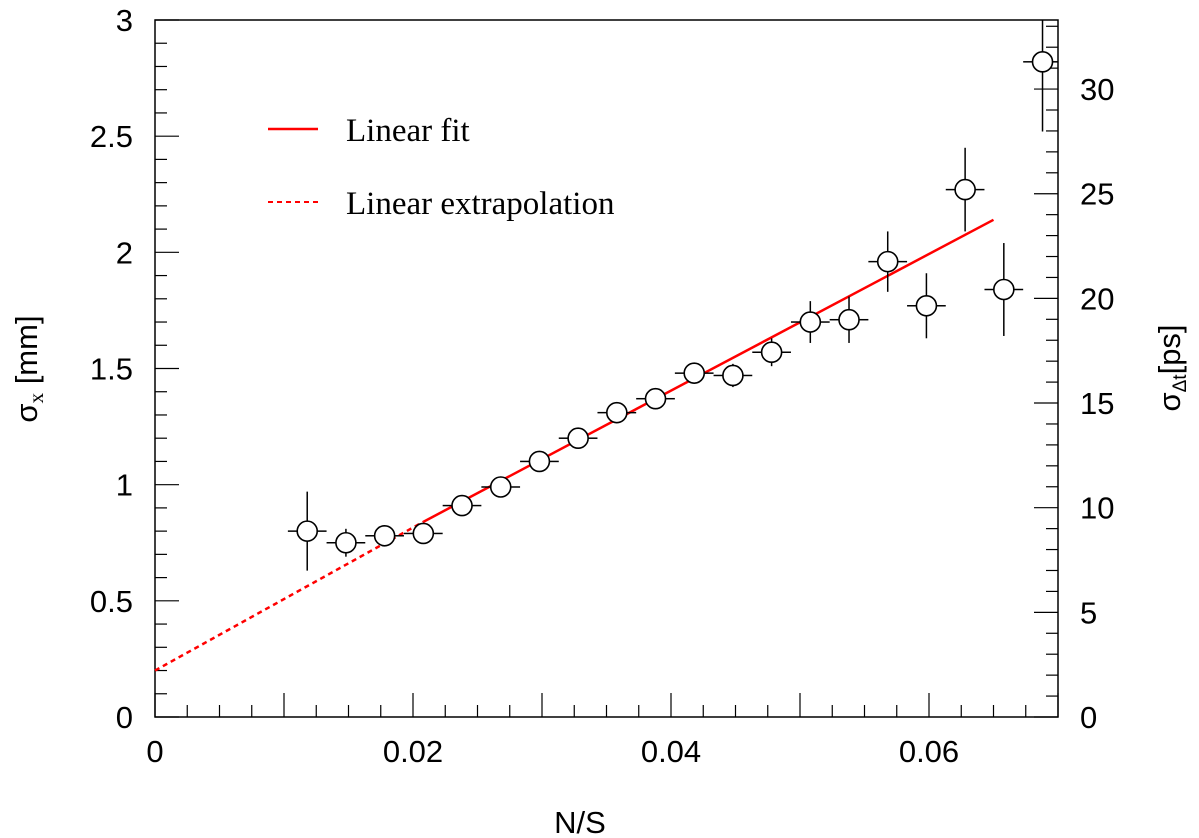 This screenshot has width=1199, height=838. Describe the element at coordinates (1097, 89) in the screenshot. I see `y2-tick-label: 30` at that location.